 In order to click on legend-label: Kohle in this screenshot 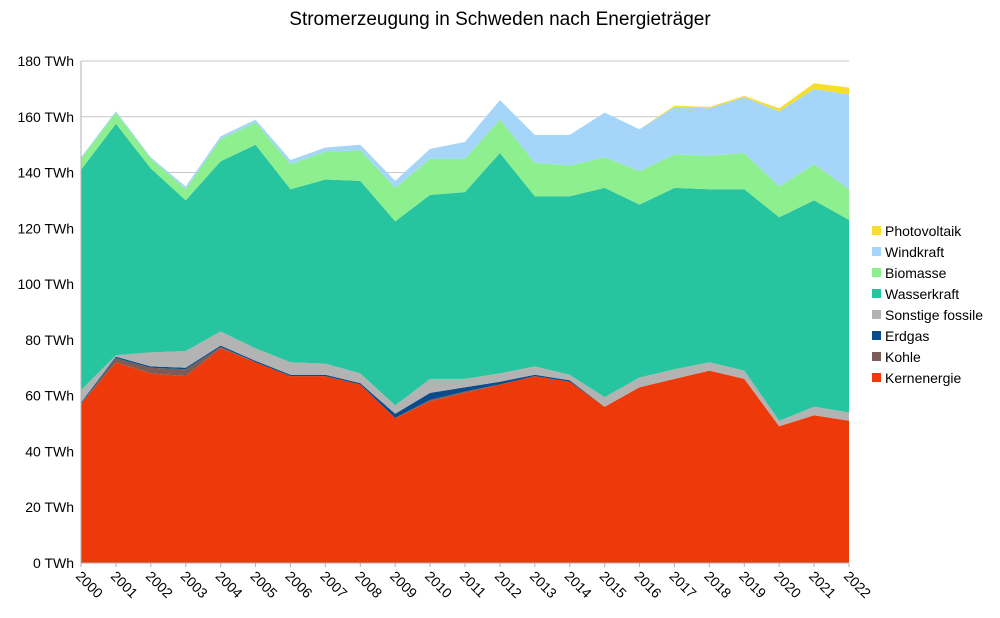, I will do `click(903, 356)`.